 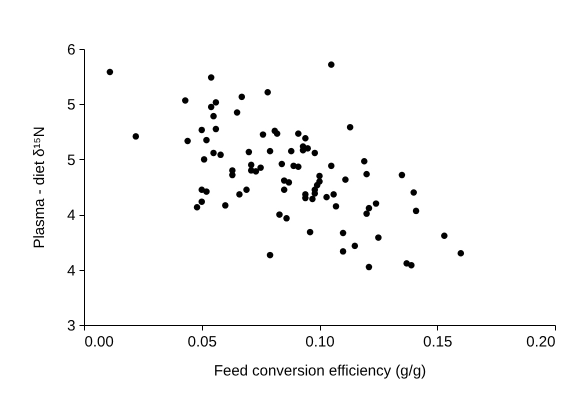 I want to click on x-tick-label: 0.00, so click(x=99, y=342).